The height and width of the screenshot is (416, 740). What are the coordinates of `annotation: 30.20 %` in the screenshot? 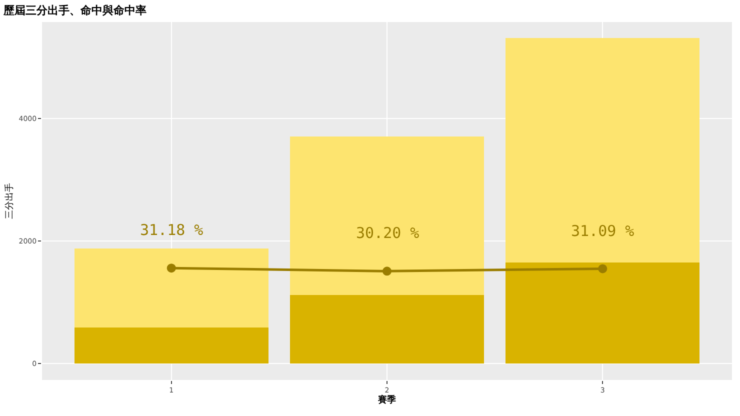 It's located at (388, 233).